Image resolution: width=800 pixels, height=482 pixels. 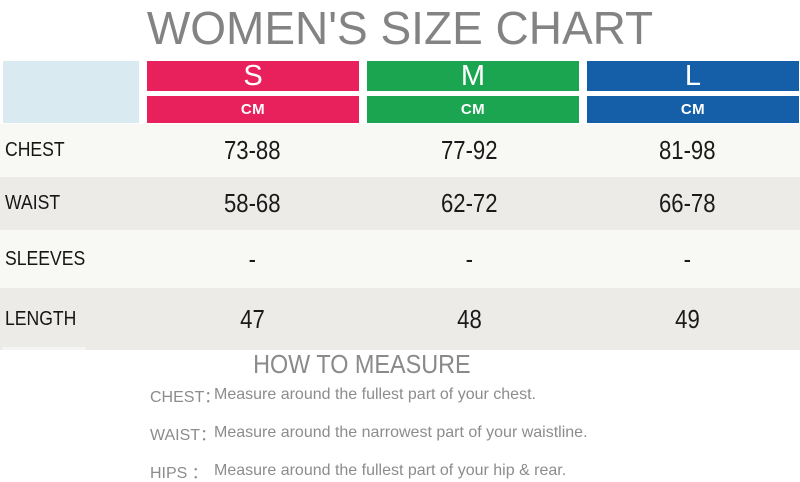 I want to click on measure-label: WAIST：, so click(x=183, y=435).